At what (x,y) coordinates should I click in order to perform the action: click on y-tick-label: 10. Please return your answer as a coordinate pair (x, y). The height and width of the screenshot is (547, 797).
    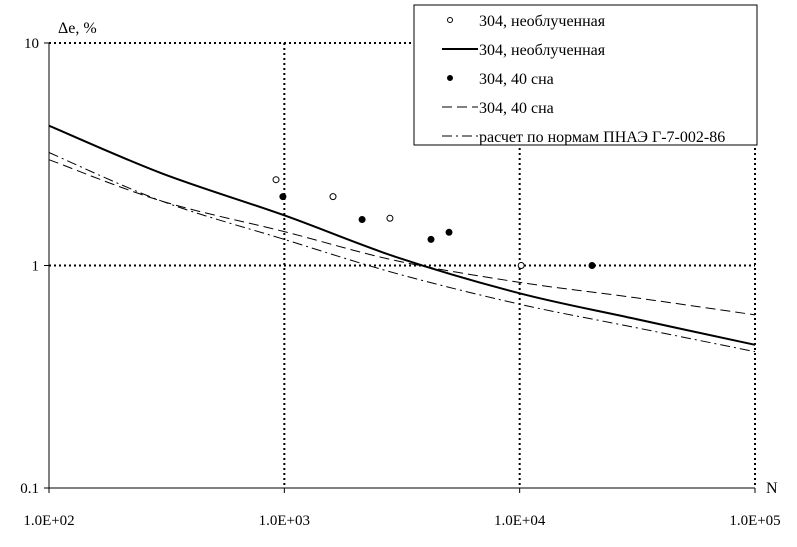
    Looking at the image, I should click on (31, 44).